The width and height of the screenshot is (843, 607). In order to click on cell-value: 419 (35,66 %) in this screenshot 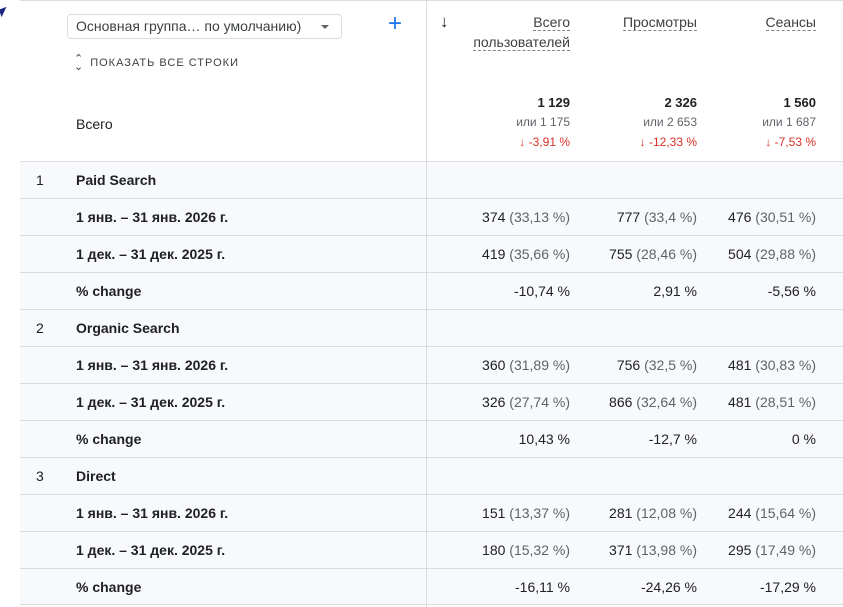, I will do `click(526, 254)`.